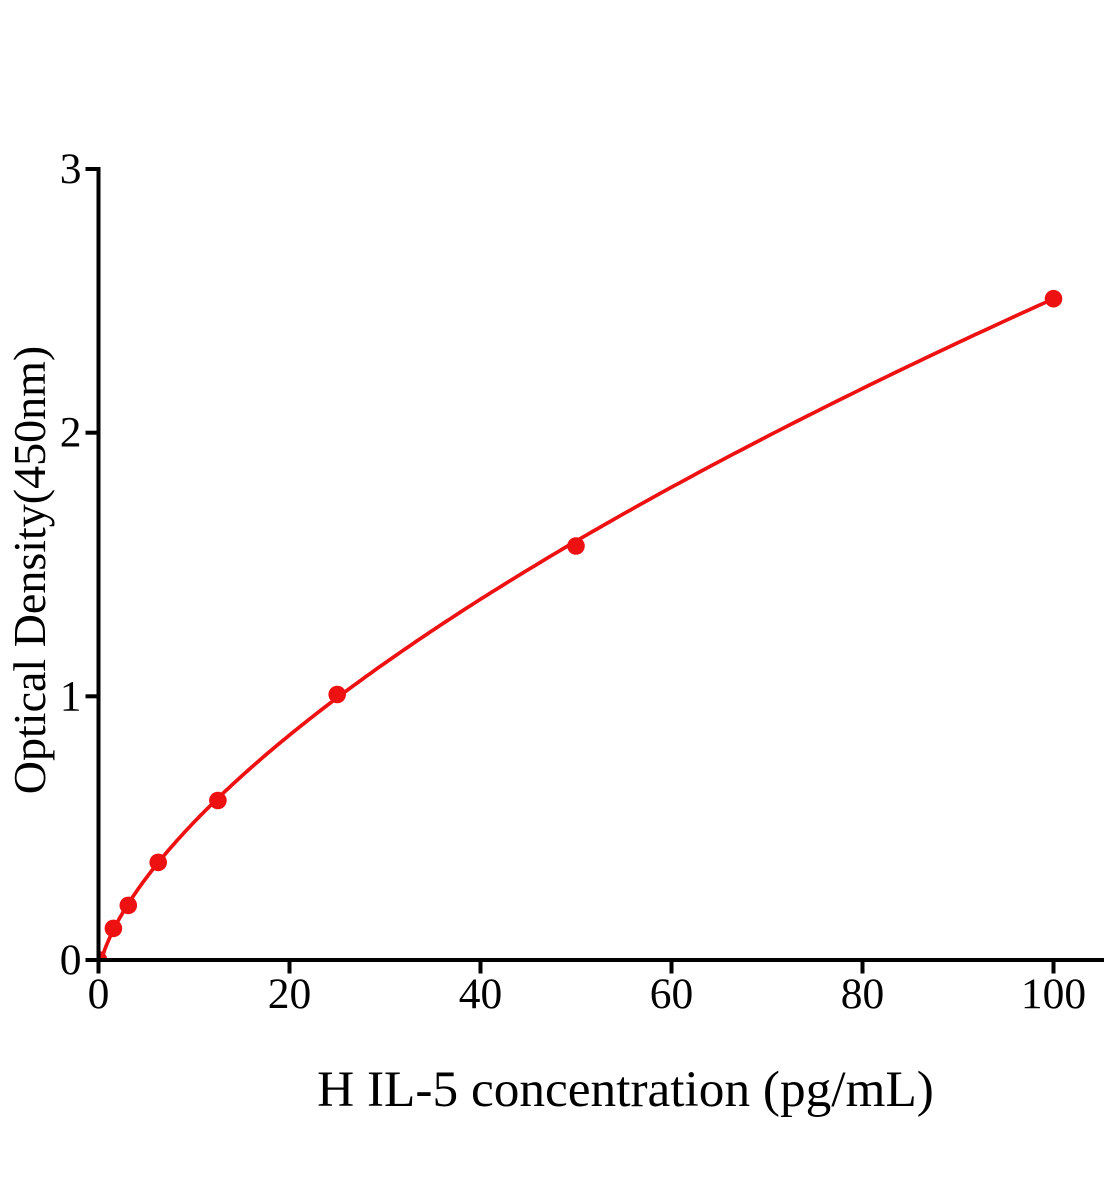  Describe the element at coordinates (71, 169) in the screenshot. I see `svg-text: 3` at that location.